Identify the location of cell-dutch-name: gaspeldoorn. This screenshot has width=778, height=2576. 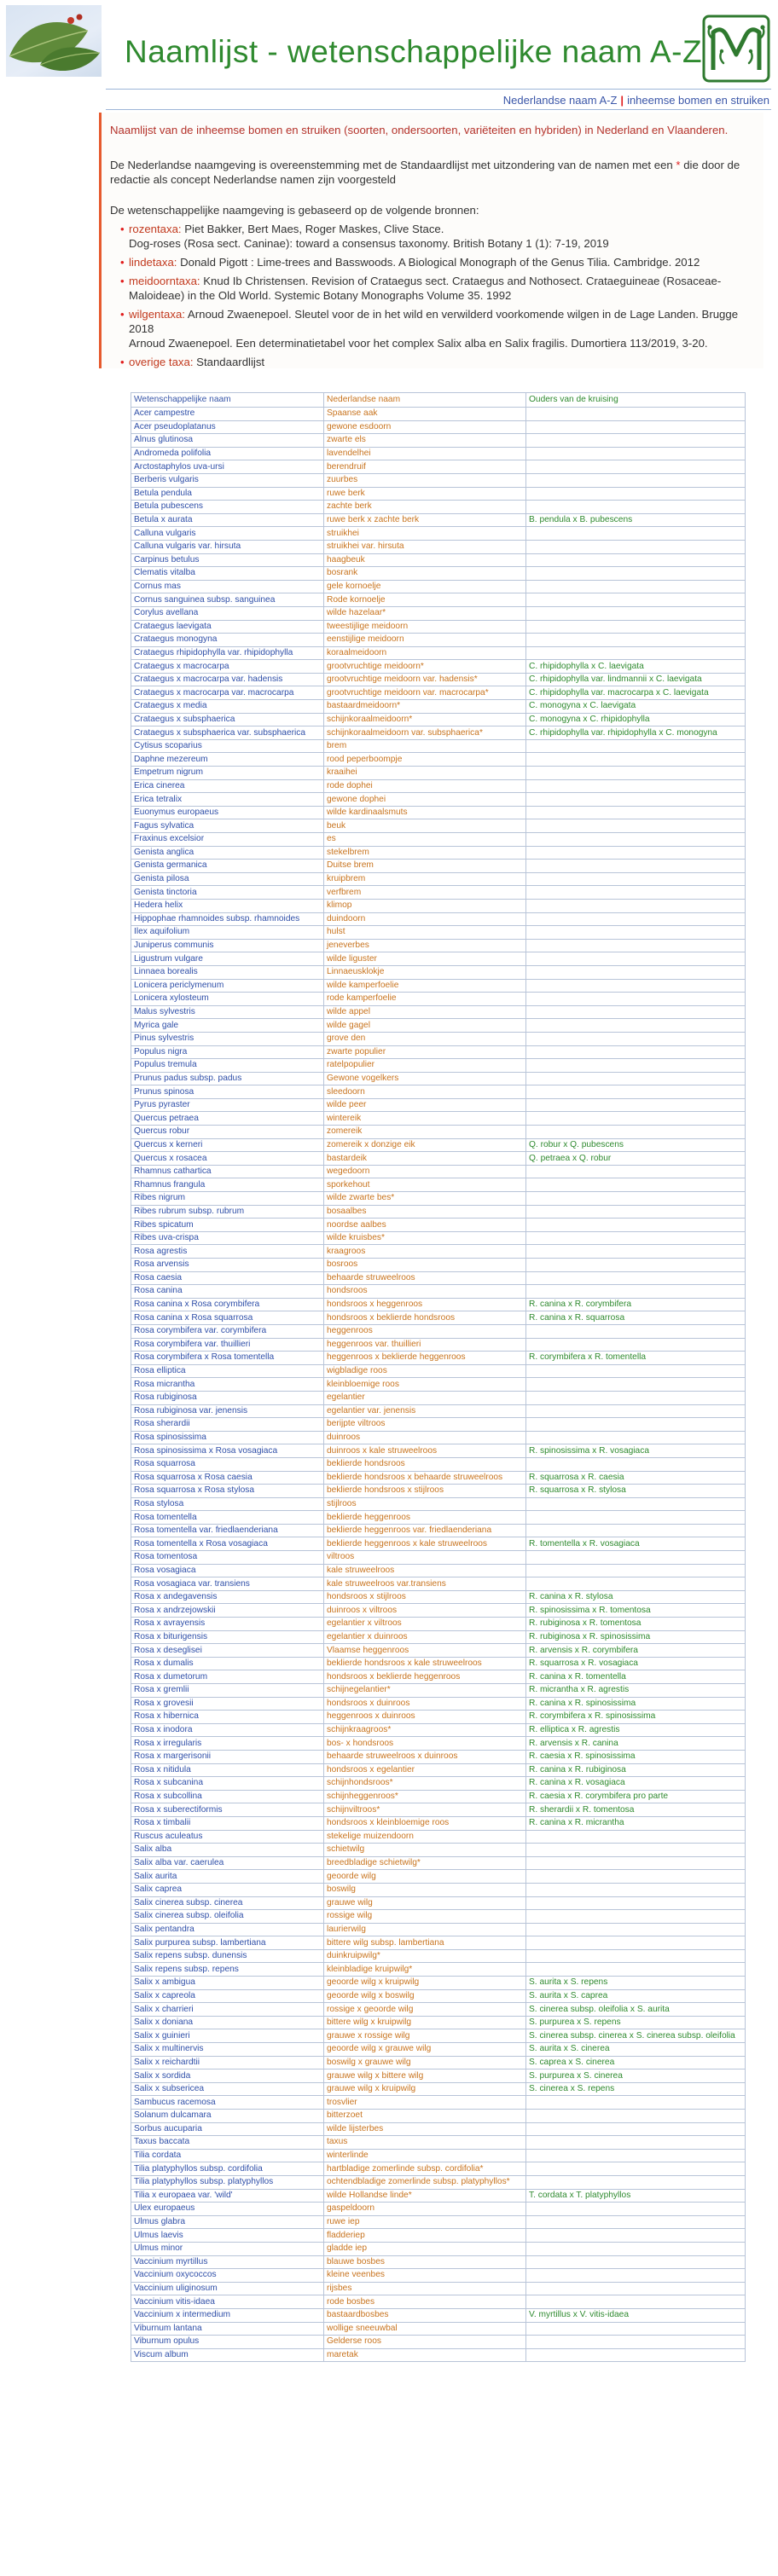
(425, 2209).